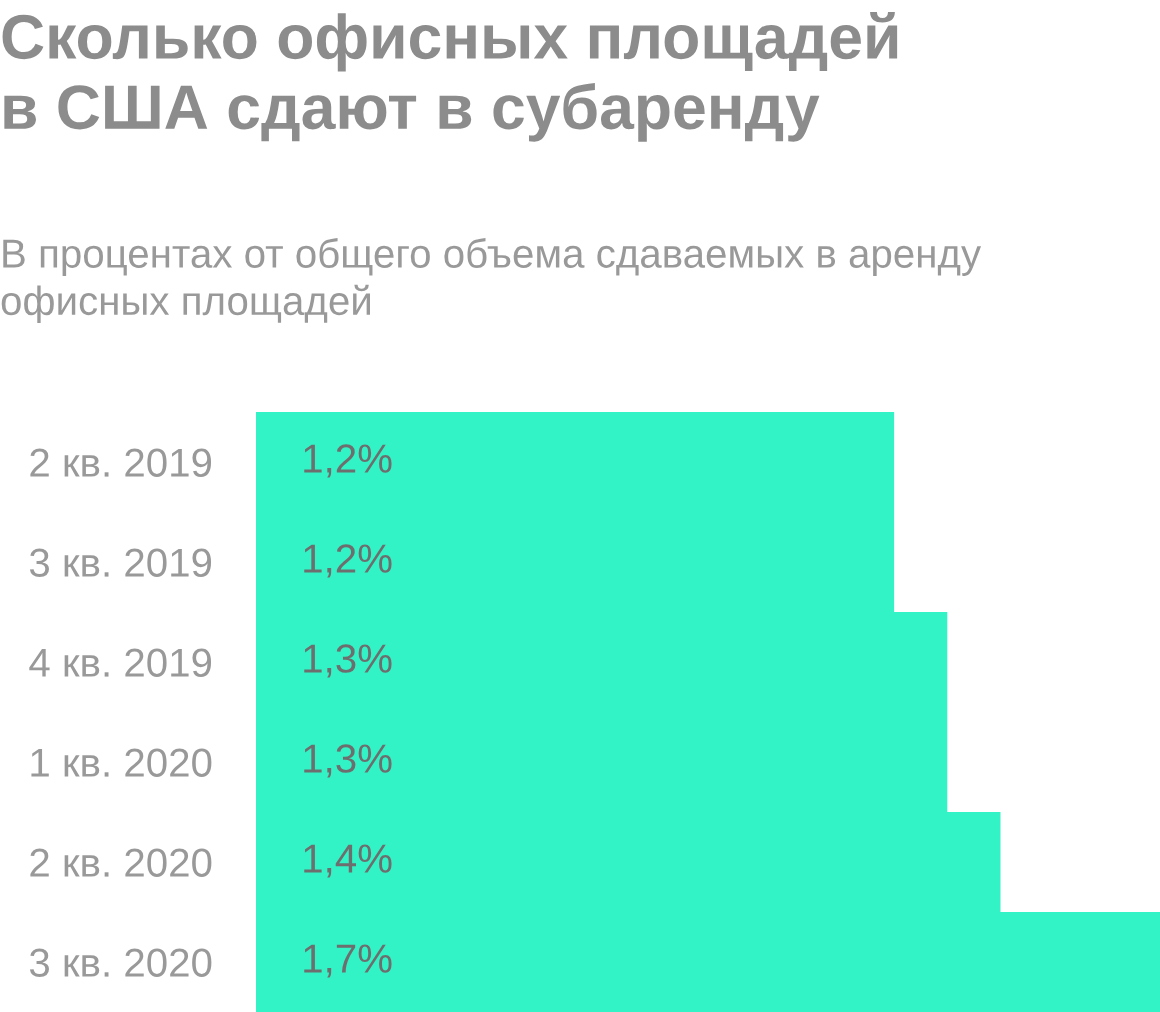 The width and height of the screenshot is (1160, 1012). I want to click on chart-title: Сколько офисных площадей в США сдают в субаренду, so click(450, 77).